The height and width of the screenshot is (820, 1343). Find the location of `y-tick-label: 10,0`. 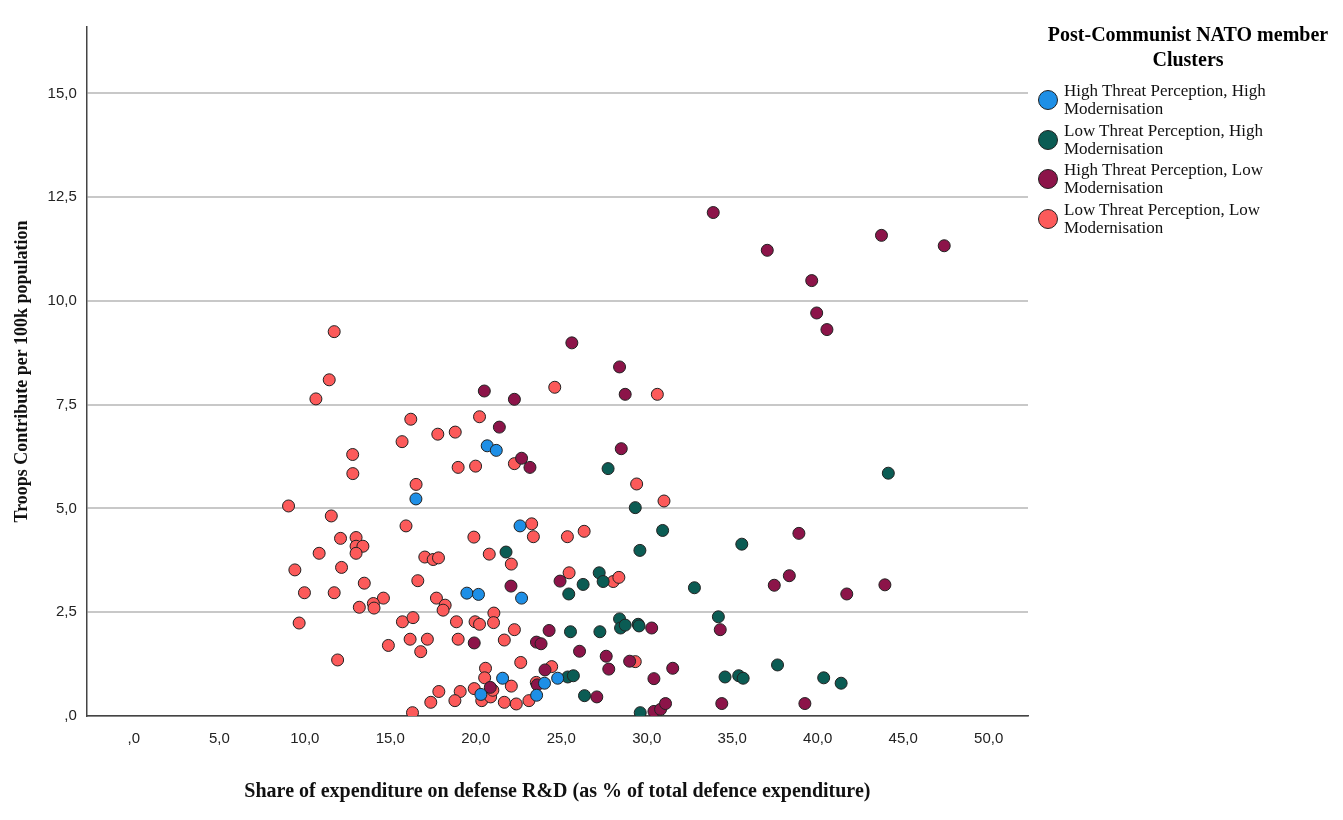

y-tick-label: 10,0 is located at coordinates (62, 300).